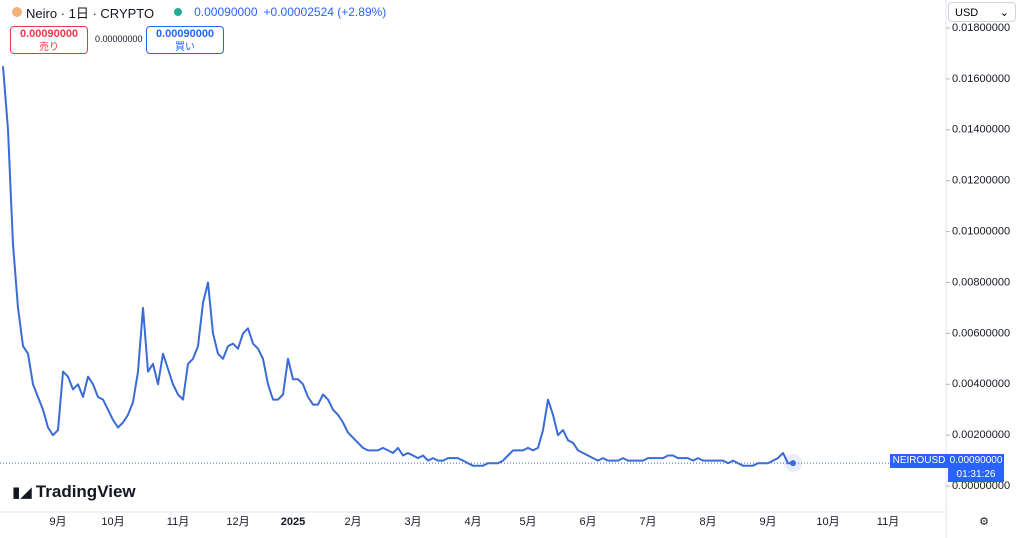 The height and width of the screenshot is (538, 1024). Describe the element at coordinates (981, 384) in the screenshot. I see `y-tick-label: 0.00400000` at that location.